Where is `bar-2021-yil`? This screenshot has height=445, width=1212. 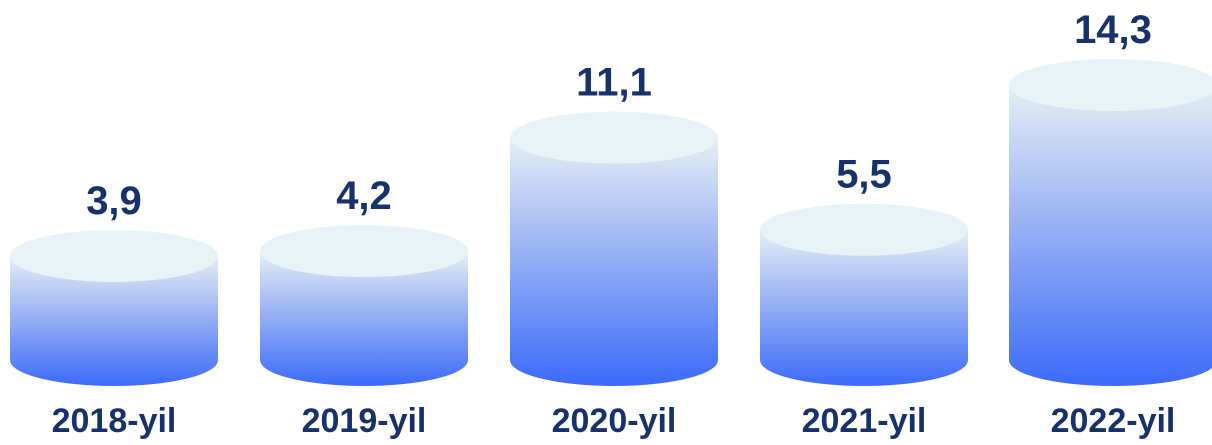 bar-2021-yil is located at coordinates (864, 294).